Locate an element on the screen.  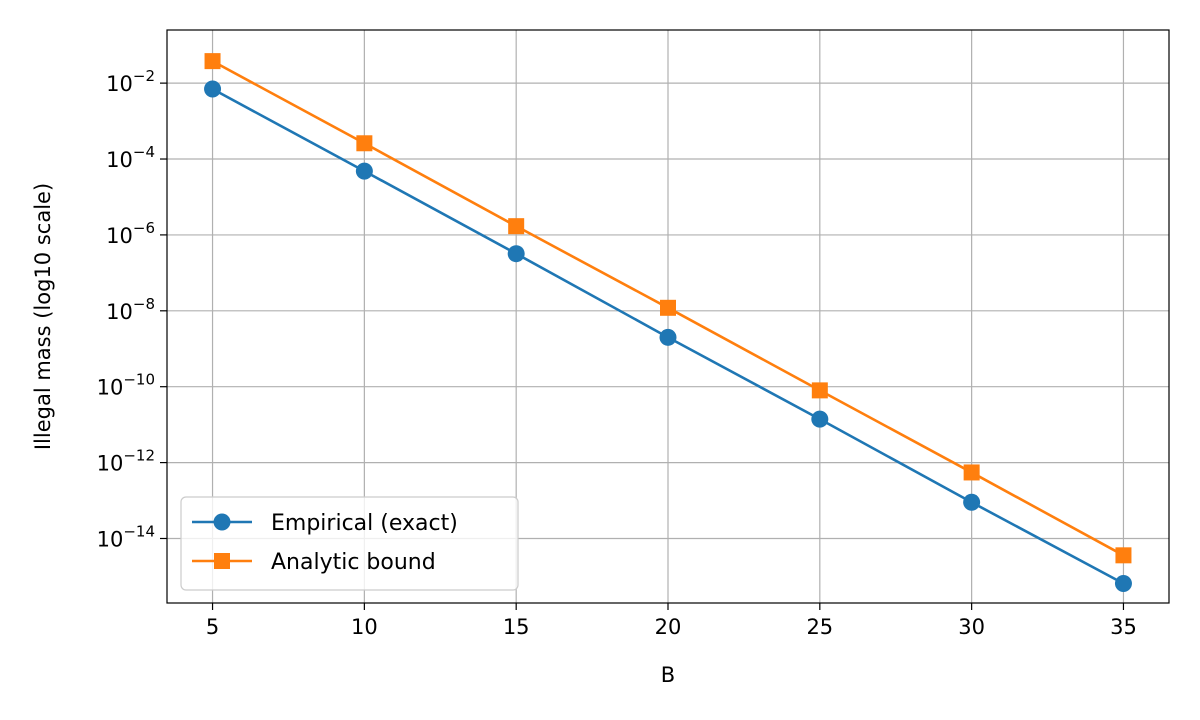
legend-label-1: Empirical (exact) is located at coordinates (364, 523).